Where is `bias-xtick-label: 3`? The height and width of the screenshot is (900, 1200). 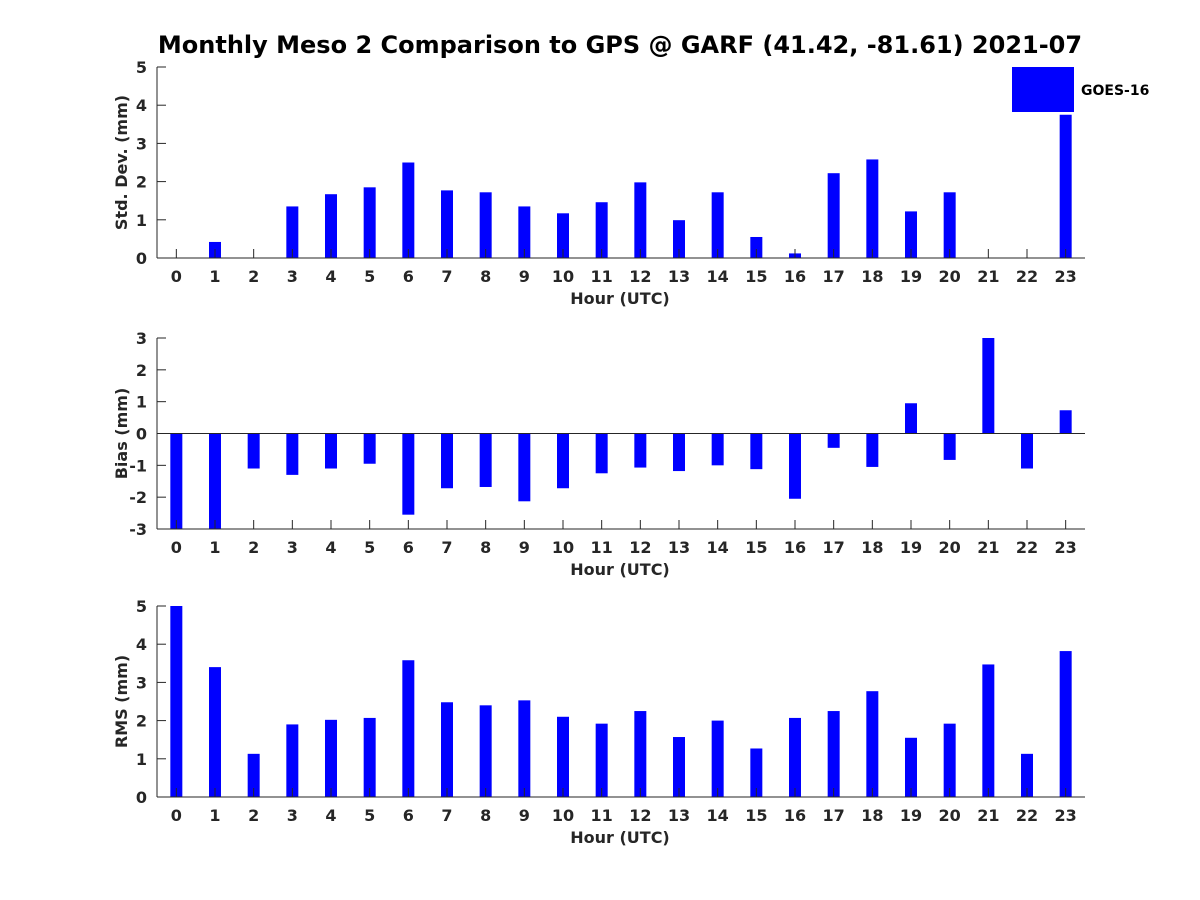 bias-xtick-label: 3 is located at coordinates (292, 547).